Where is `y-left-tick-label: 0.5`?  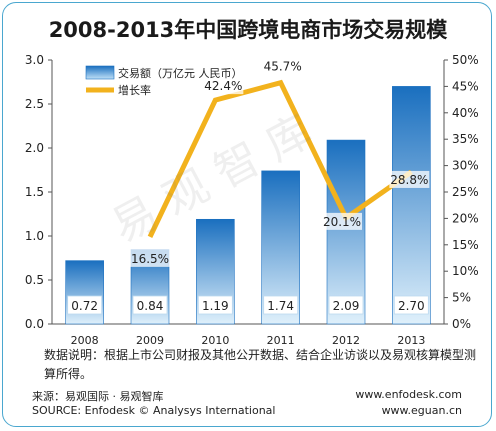 y-left-tick-label: 0.5 is located at coordinates (34, 280).